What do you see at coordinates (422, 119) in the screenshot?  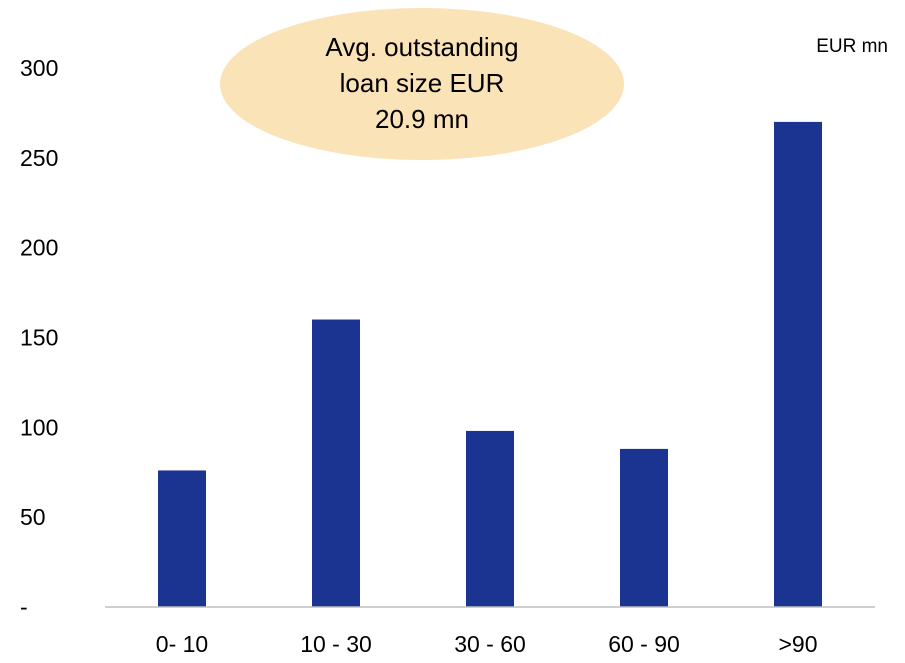 I see `callout-line-3: 20.9 mn` at bounding box center [422, 119].